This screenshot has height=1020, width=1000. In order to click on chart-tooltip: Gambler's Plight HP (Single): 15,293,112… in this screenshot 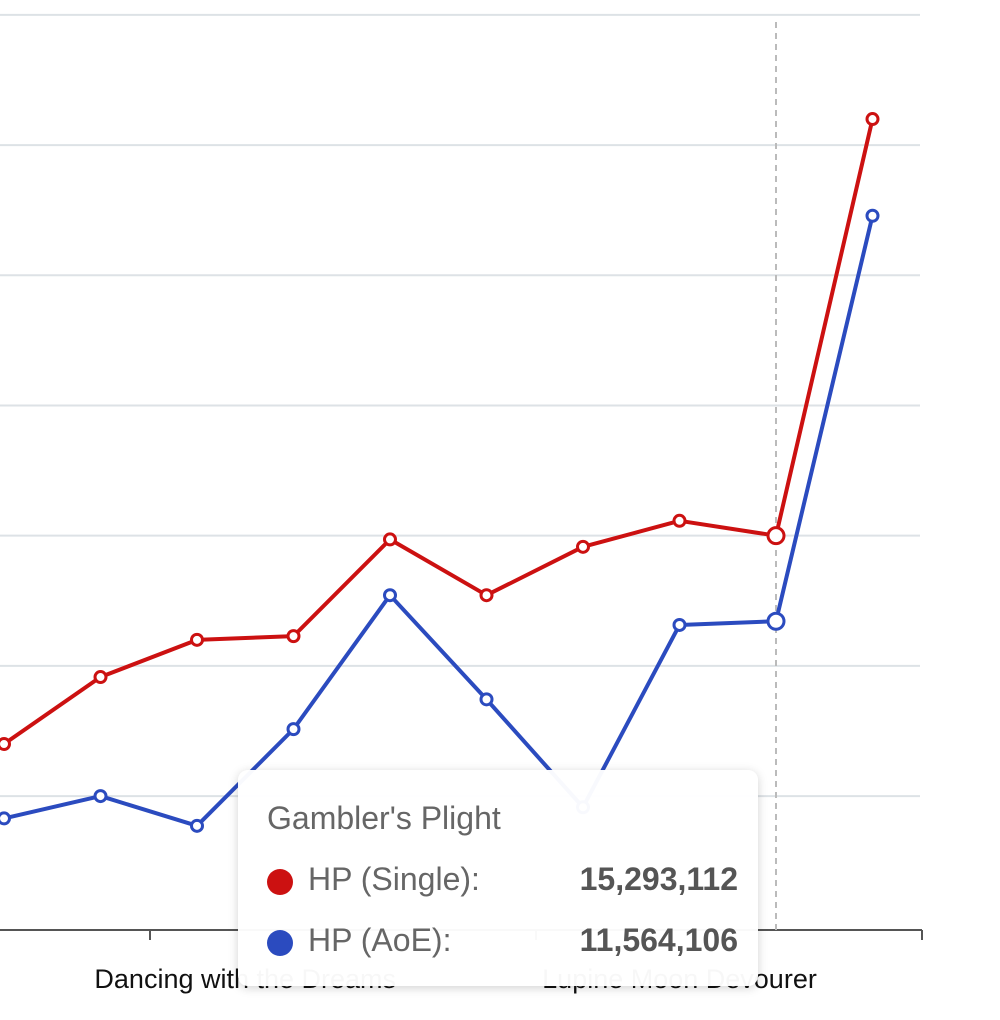, I will do `click(498, 878)`.